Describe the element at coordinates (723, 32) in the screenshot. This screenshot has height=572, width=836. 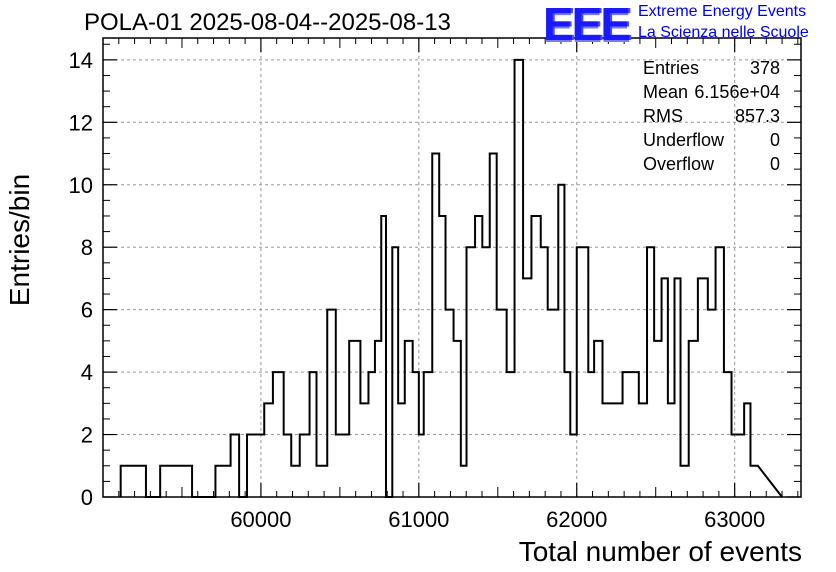
I see `logo-line-2: La Scienza nelle Scuole` at that location.